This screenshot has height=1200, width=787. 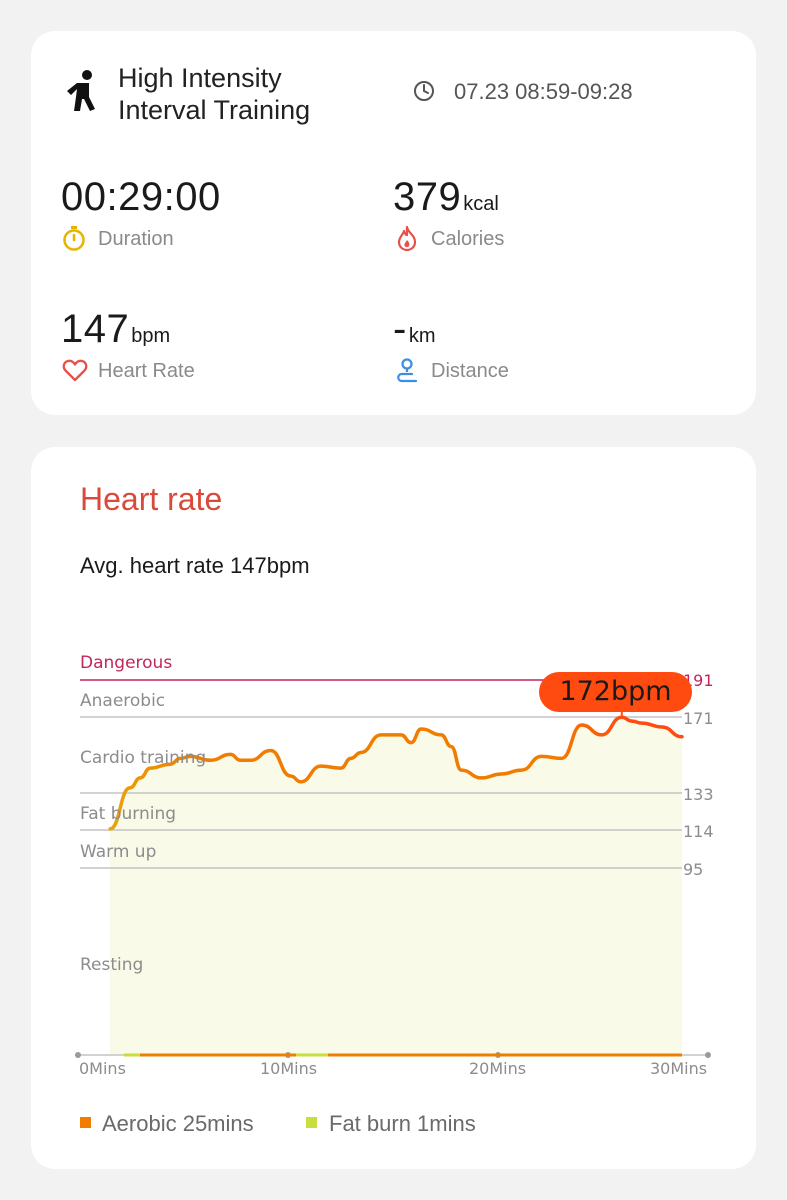 I want to click on x-tick-0: 0Mins, so click(x=102, y=1068).